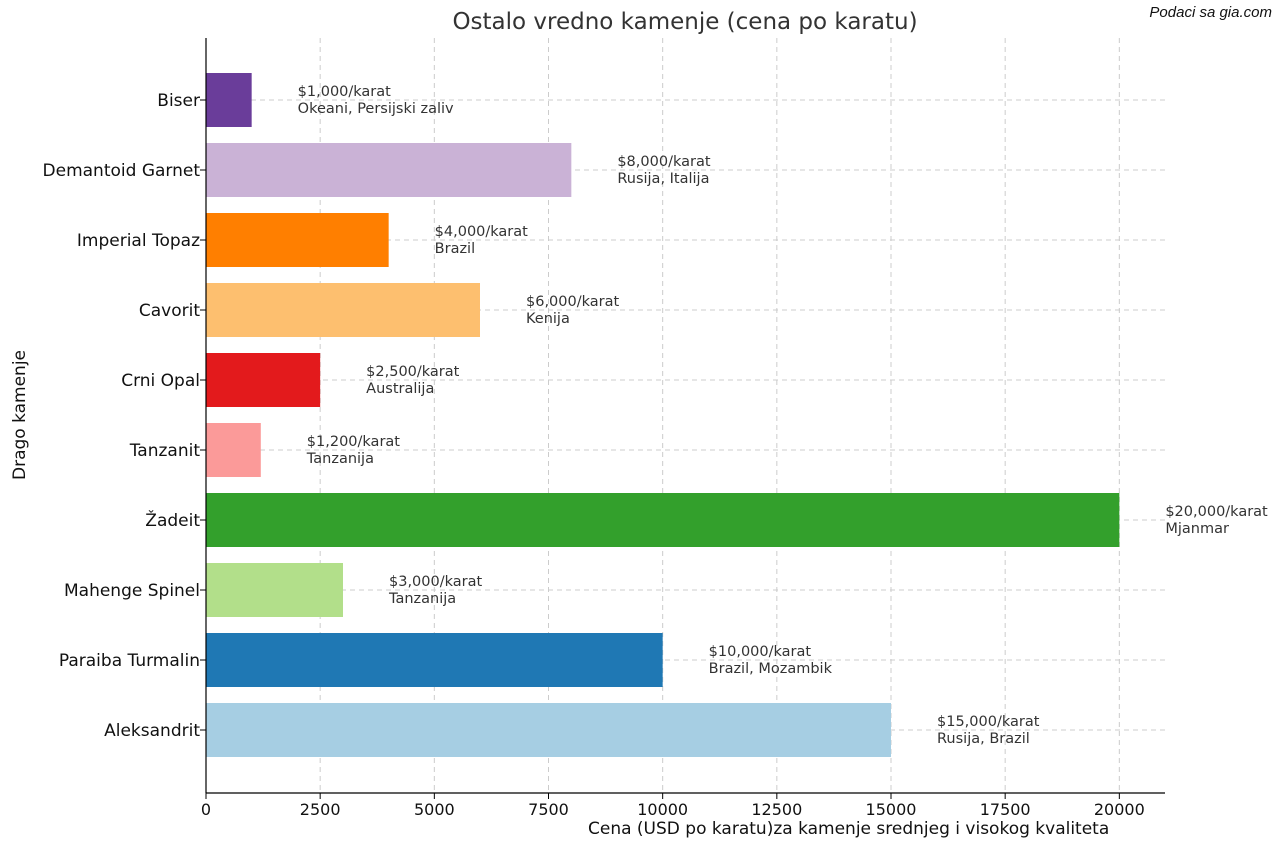 The image size is (1280, 850). Describe the element at coordinates (663, 179) in the screenshot. I see `origin-label: Rusija, Italija` at that location.